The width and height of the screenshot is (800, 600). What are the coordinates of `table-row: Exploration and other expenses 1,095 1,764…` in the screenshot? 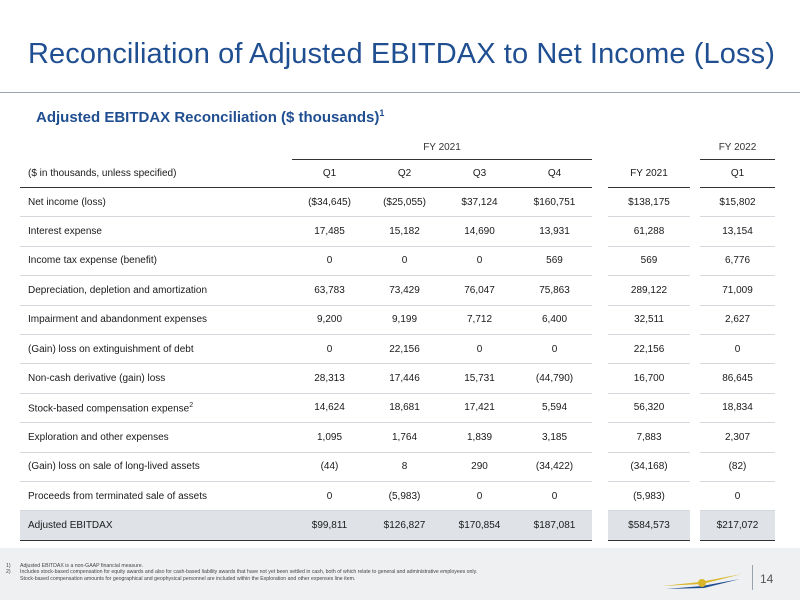 It's located at (397, 437).